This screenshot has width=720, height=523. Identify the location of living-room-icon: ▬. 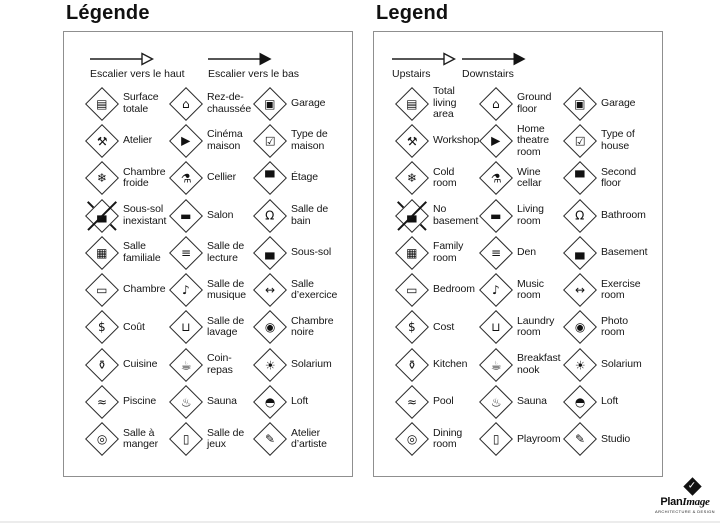
(186, 215).